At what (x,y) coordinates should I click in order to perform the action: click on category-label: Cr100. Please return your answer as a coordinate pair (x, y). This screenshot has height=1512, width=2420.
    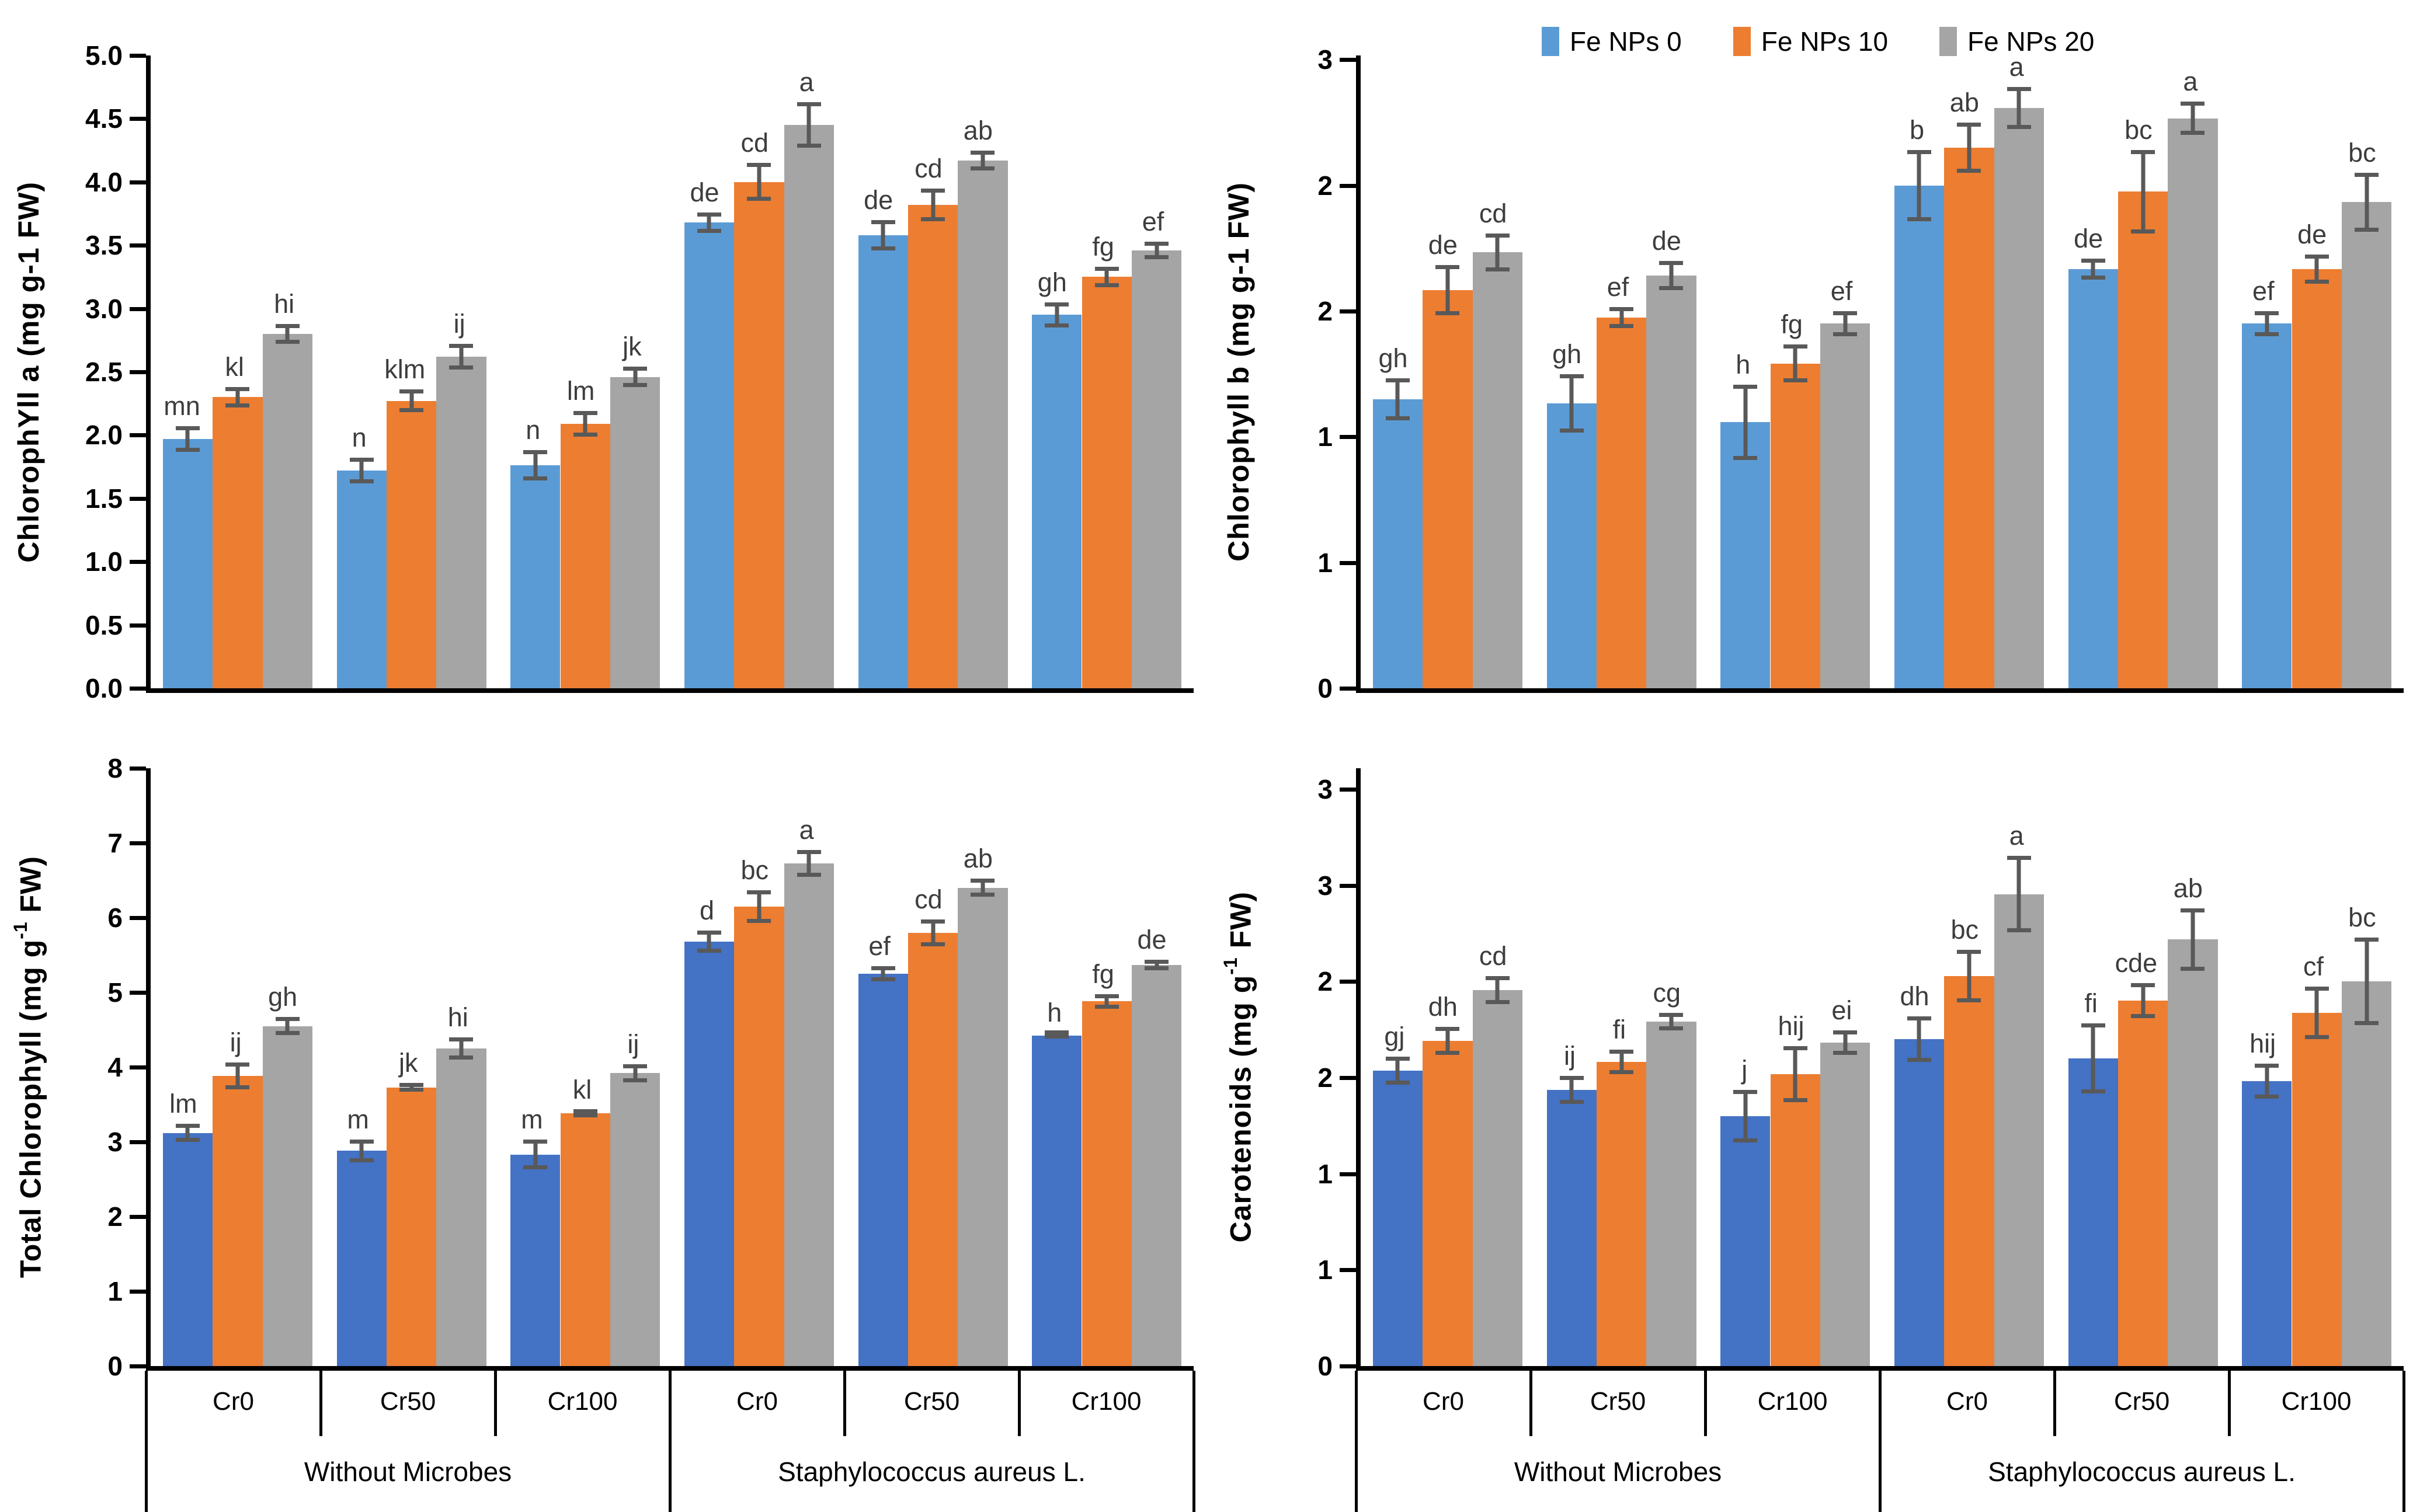
    Looking at the image, I should click on (2316, 1401).